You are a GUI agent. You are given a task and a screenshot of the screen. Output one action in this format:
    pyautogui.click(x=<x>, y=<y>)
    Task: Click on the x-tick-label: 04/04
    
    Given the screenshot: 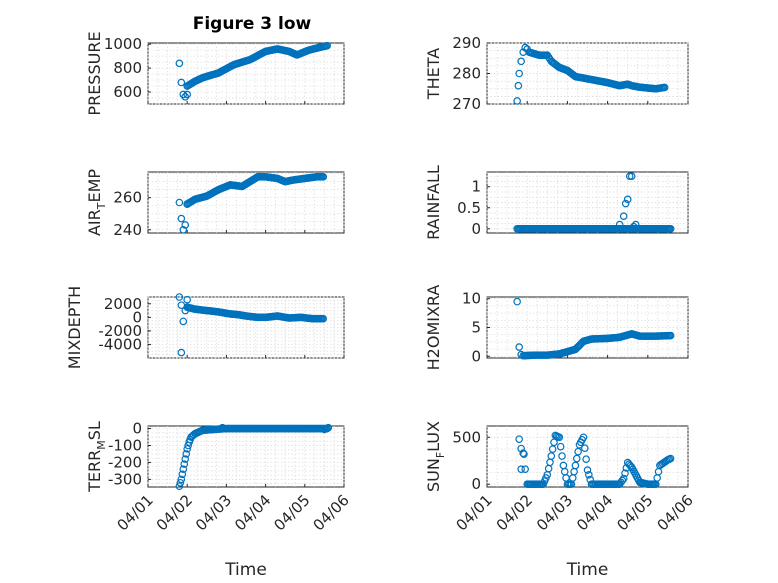 What is the action you would take?
    pyautogui.click(x=594, y=512)
    